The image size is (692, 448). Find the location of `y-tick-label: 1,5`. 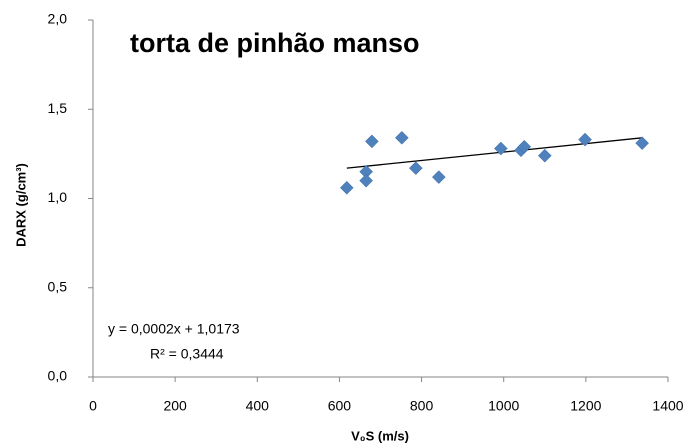

y-tick-label: 1,5 is located at coordinates (58, 108).